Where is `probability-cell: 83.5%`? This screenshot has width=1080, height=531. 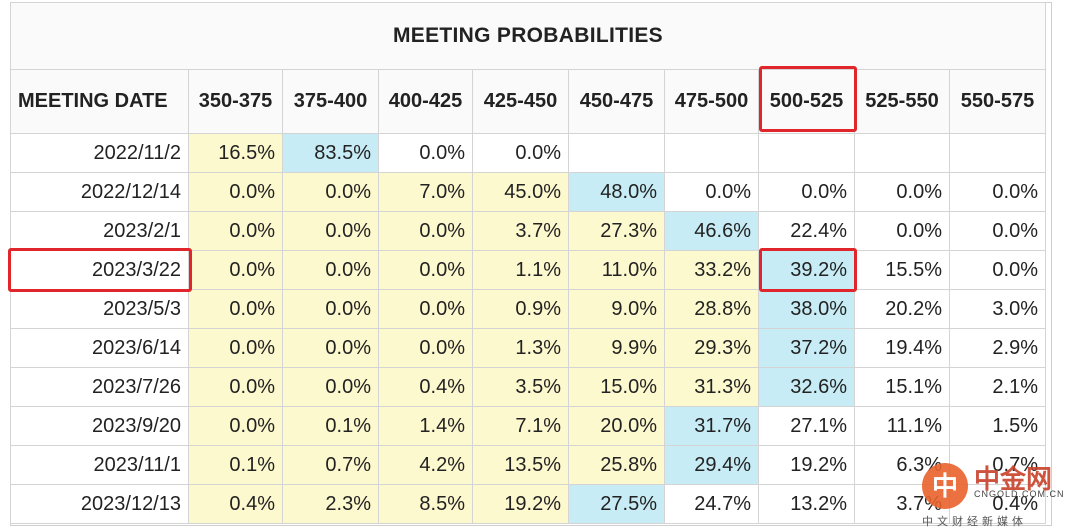 probability-cell: 83.5% is located at coordinates (330, 153).